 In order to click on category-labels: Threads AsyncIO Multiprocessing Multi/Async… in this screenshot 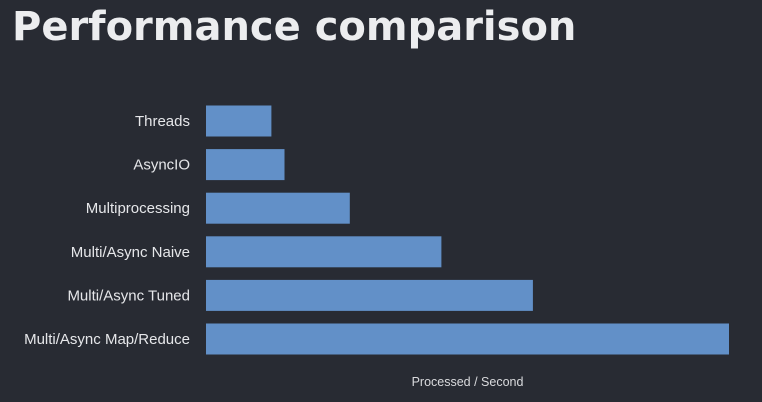, I will do `click(107, 230)`.